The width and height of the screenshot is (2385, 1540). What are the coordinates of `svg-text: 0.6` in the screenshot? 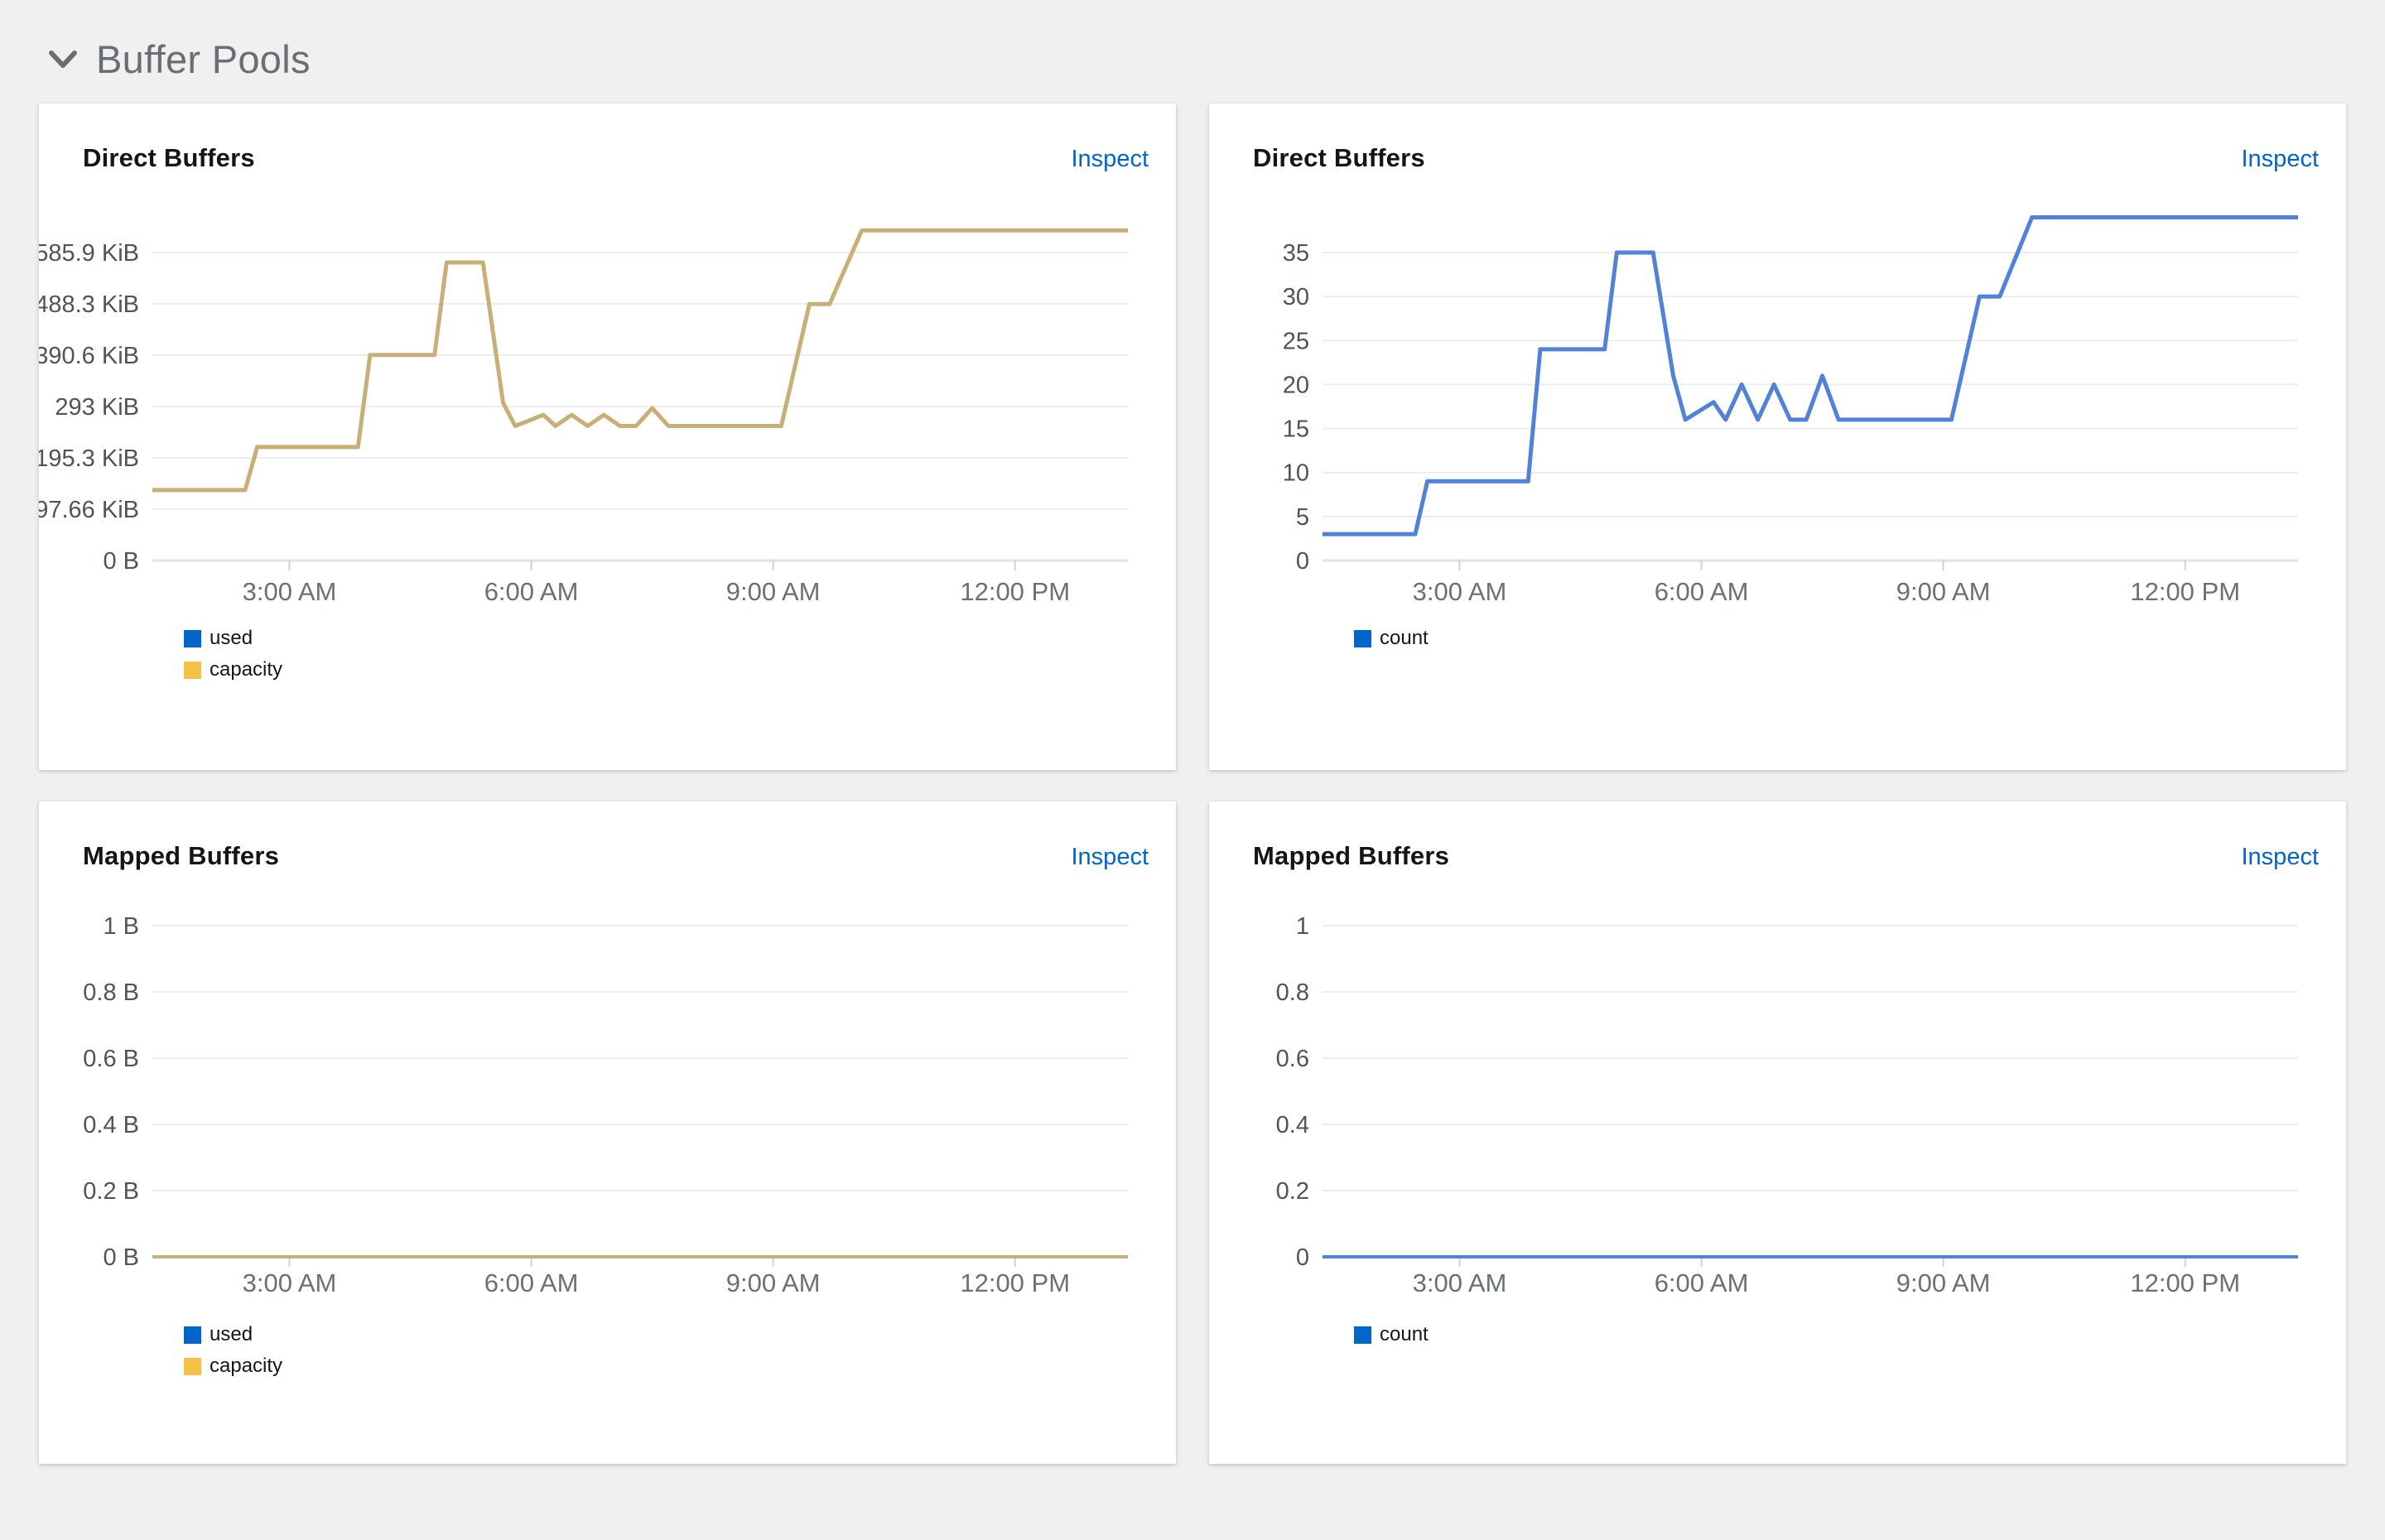 It's located at (1292, 1059).